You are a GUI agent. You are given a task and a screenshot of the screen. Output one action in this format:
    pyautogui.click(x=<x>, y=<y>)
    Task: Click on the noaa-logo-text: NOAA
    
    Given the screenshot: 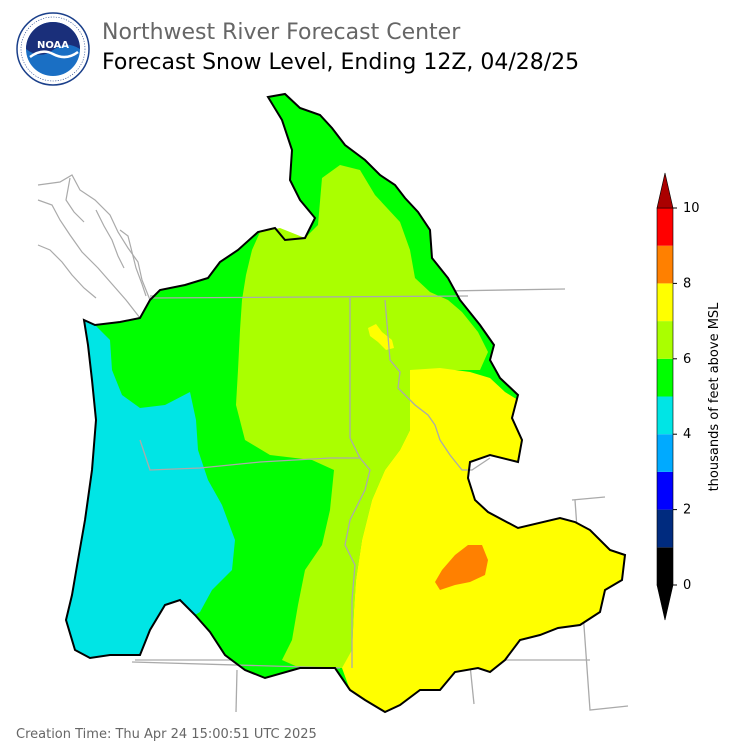 What is the action you would take?
    pyautogui.click(x=53, y=45)
    